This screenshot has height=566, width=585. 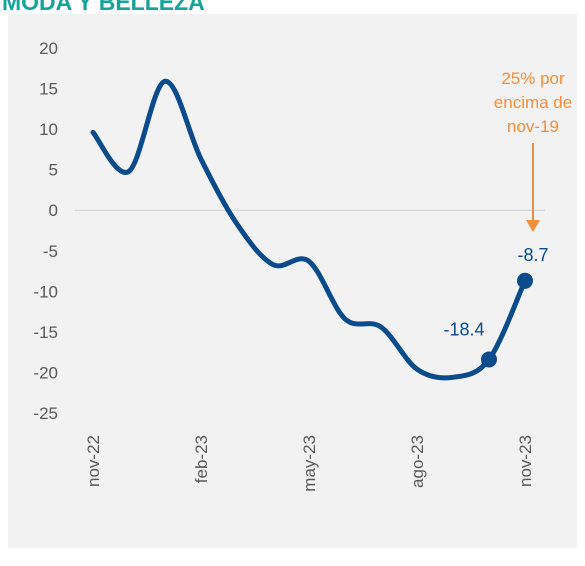 I want to click on x-tick-label: ago-23, so click(x=417, y=461).